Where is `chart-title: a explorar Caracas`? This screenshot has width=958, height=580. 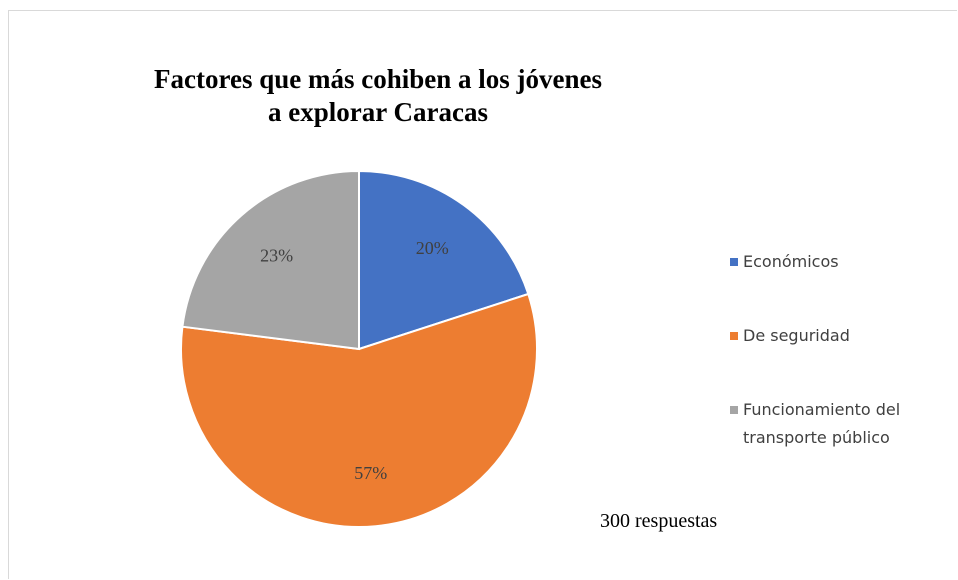 chart-title: a explorar Caracas is located at coordinates (378, 112).